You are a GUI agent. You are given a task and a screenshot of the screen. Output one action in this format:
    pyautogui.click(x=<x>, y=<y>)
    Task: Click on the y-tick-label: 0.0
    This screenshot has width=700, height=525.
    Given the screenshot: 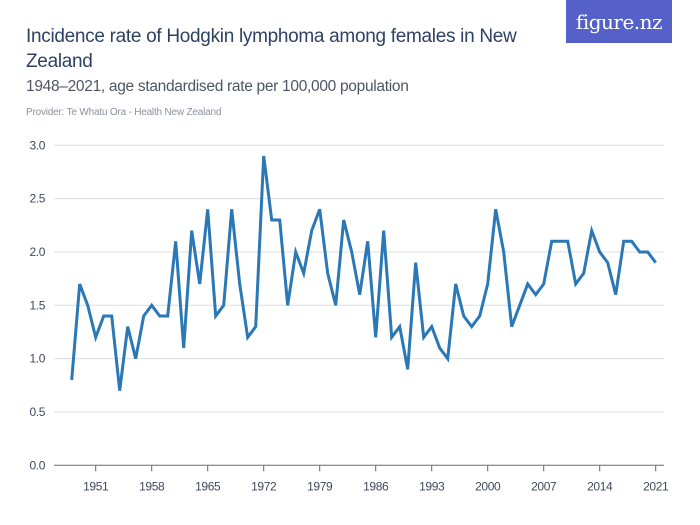 What is the action you would take?
    pyautogui.click(x=38, y=465)
    